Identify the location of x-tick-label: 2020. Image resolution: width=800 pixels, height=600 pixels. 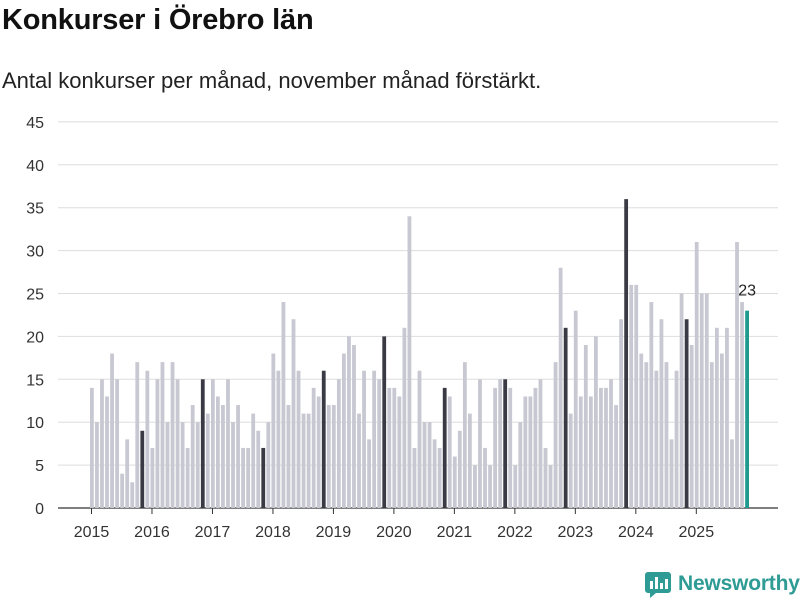
(394, 532).